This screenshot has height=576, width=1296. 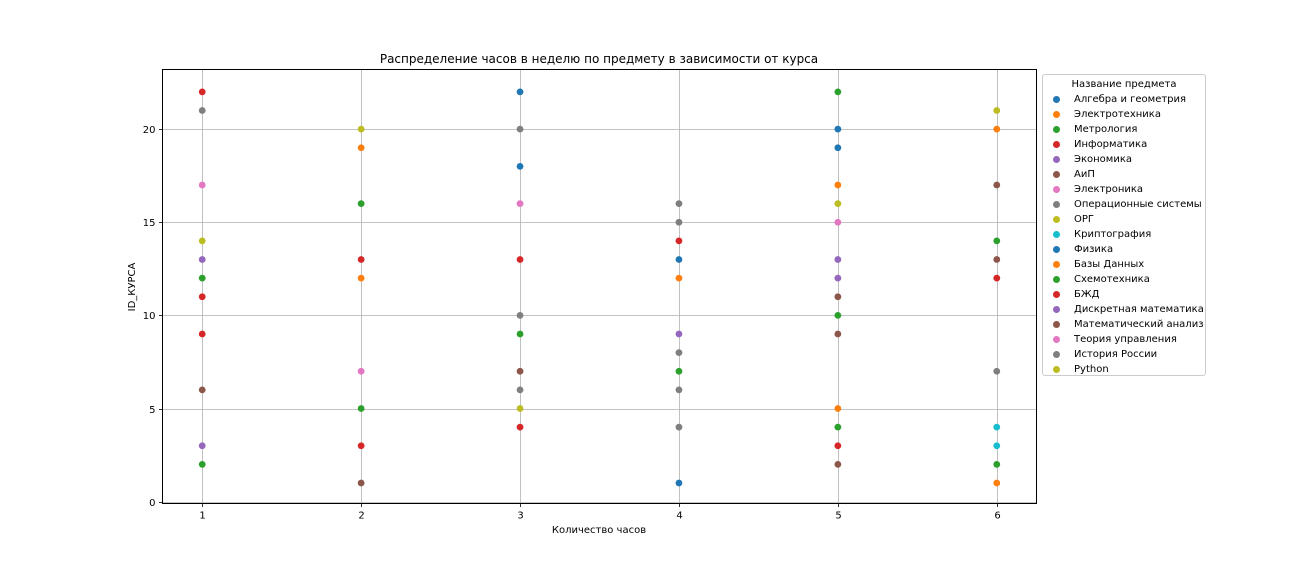 I want to click on y-tick-label: 20, so click(x=149, y=130).